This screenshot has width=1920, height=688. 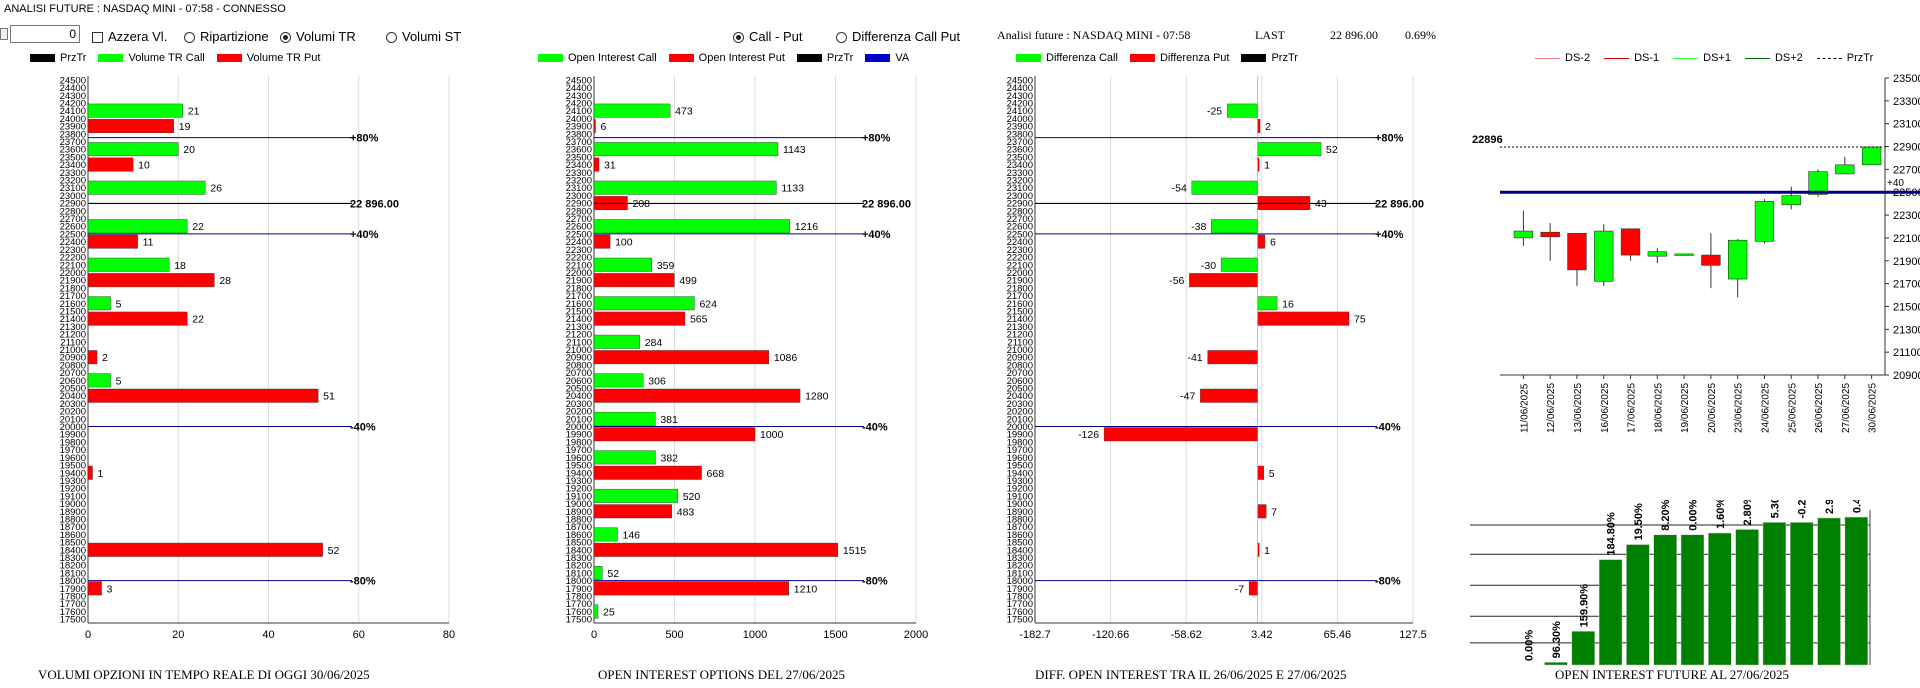 What do you see at coordinates (579, 173) in the screenshot?
I see `strike-label: 23300` at bounding box center [579, 173].